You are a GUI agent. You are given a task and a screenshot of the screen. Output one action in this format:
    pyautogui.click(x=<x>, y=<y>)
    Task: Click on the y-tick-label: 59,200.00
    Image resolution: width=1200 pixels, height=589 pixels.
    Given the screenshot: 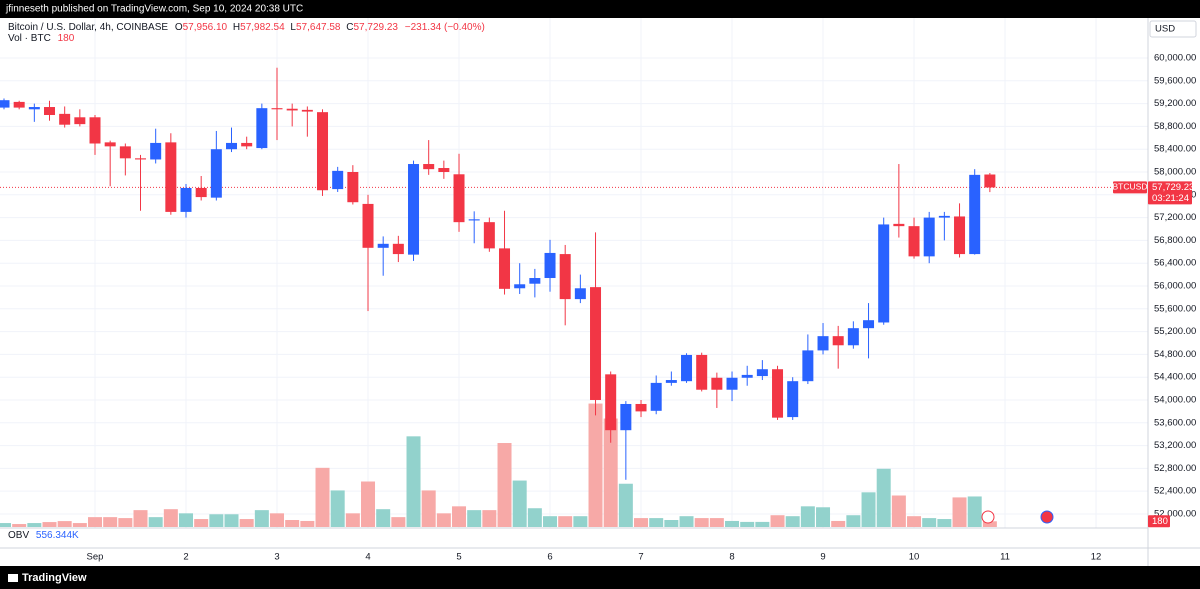 What is the action you would take?
    pyautogui.click(x=1175, y=103)
    